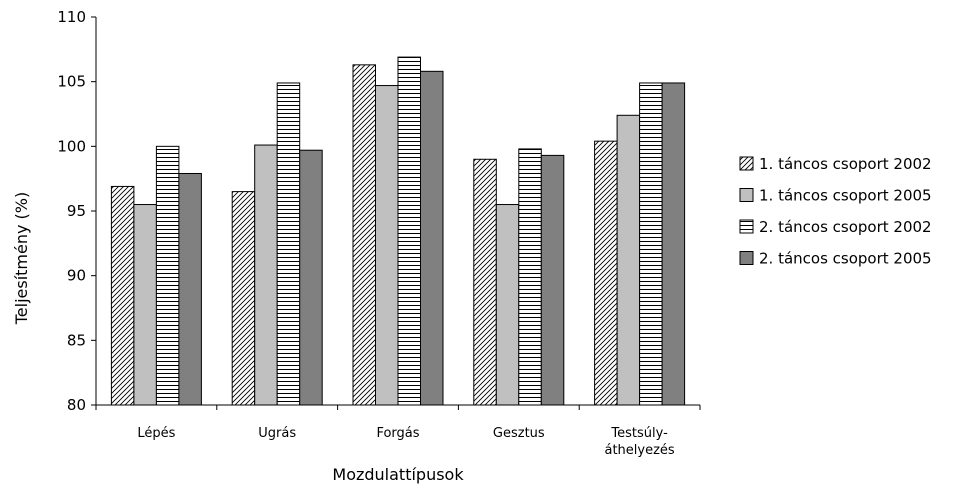  What do you see at coordinates (277, 433) in the screenshot?
I see `x-tick-label: Ugrás` at bounding box center [277, 433].